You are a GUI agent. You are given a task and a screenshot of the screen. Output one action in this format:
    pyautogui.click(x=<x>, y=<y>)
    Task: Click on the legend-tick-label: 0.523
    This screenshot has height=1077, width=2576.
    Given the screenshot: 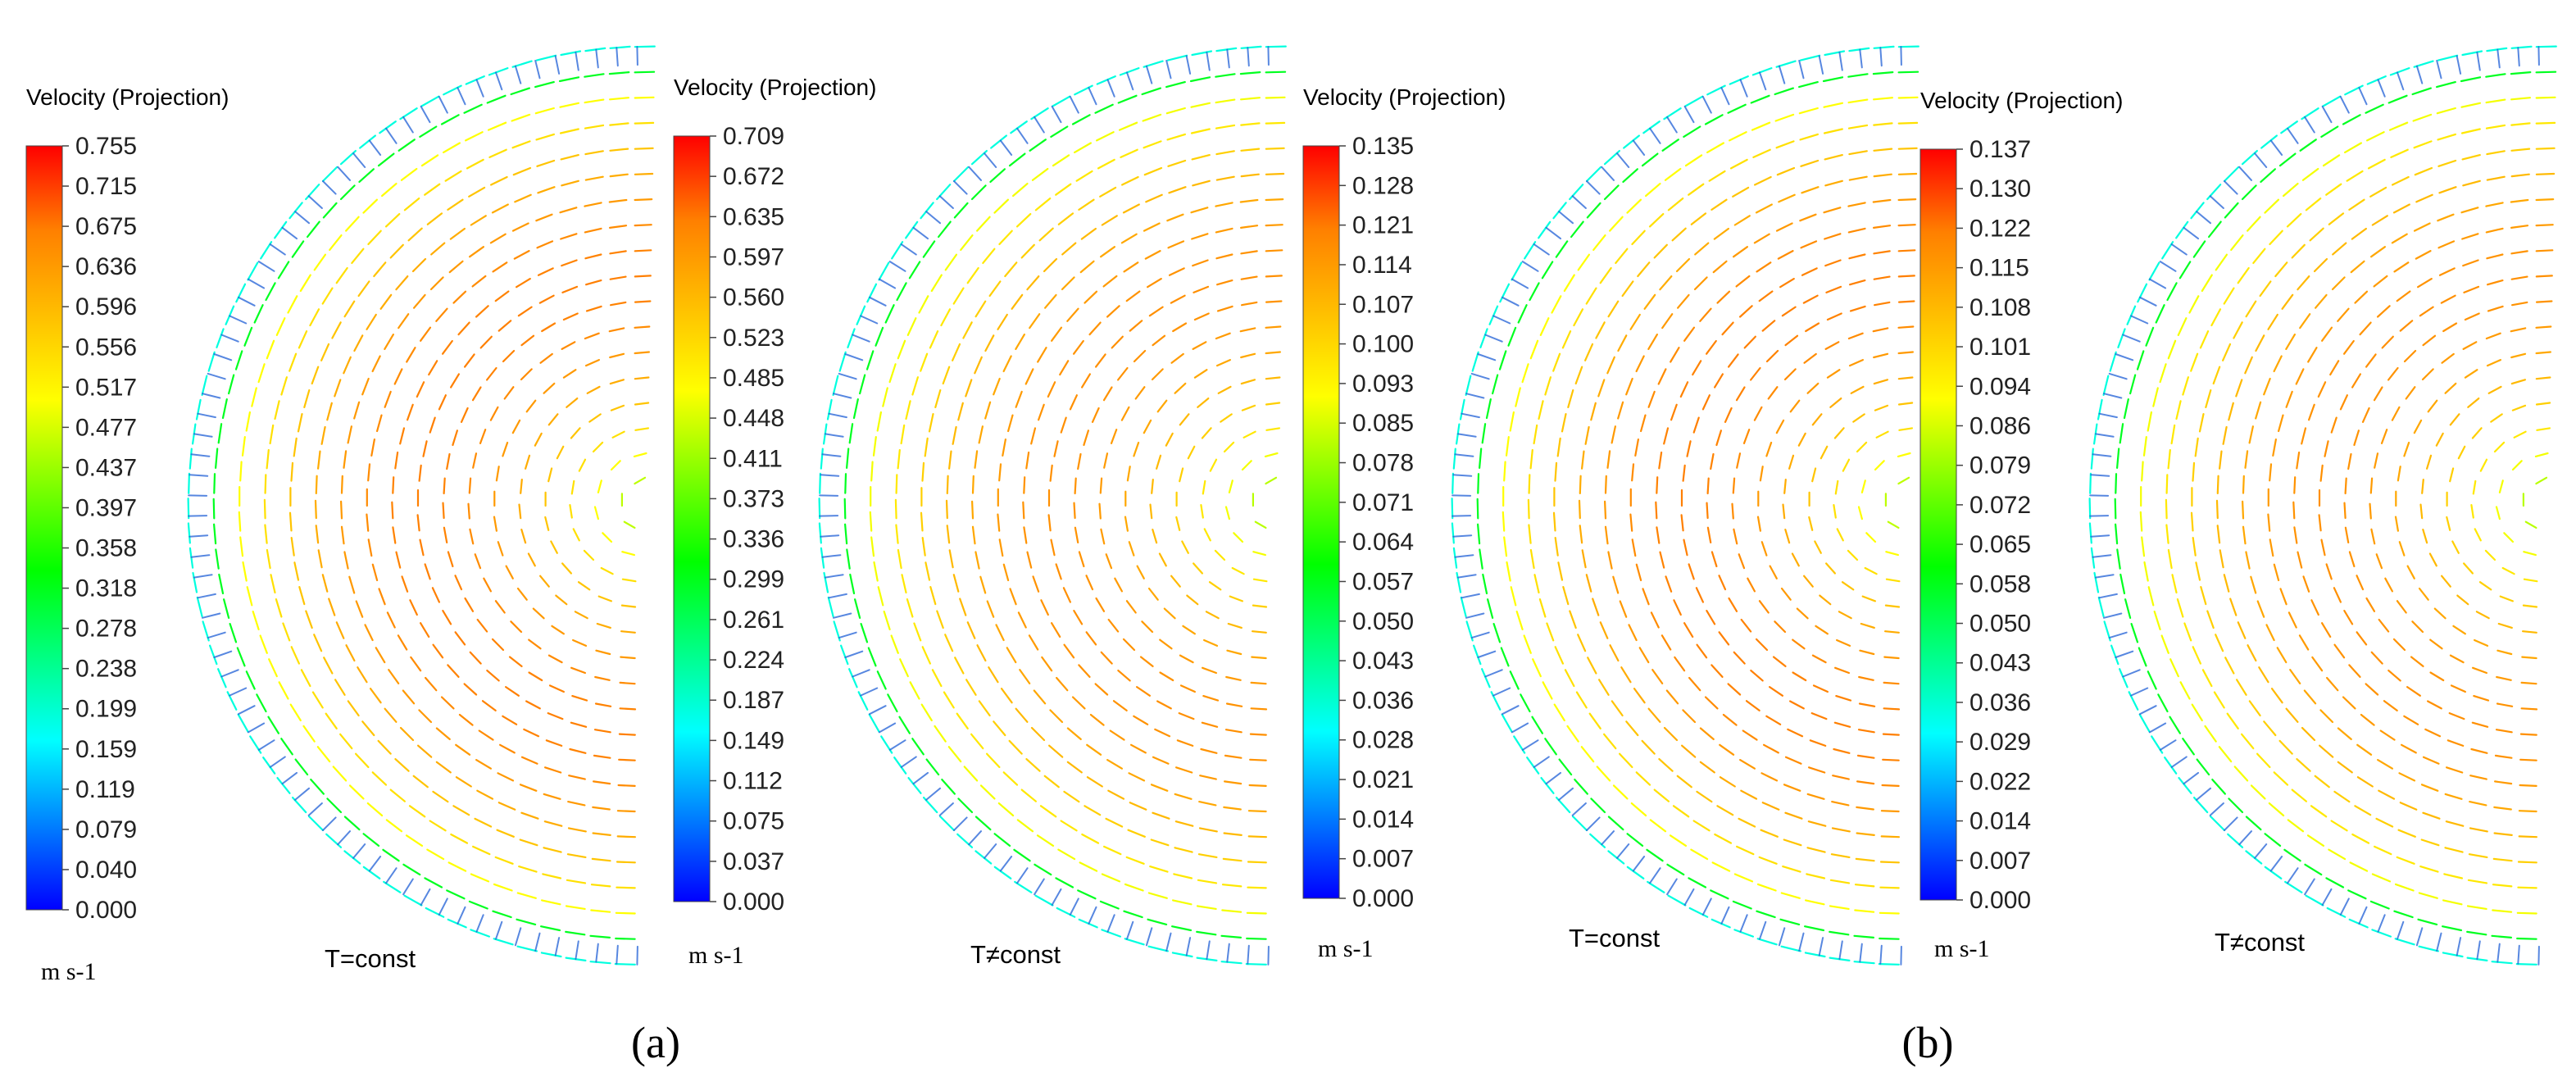 What is the action you would take?
    pyautogui.click(x=753, y=338)
    